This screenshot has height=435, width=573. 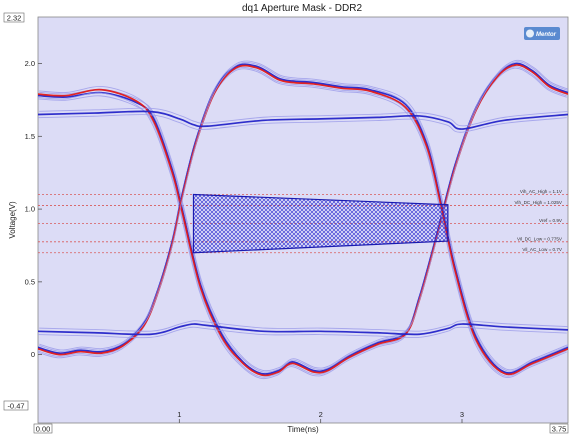 I want to click on y-tick-label: 1.0, so click(x=30, y=209).